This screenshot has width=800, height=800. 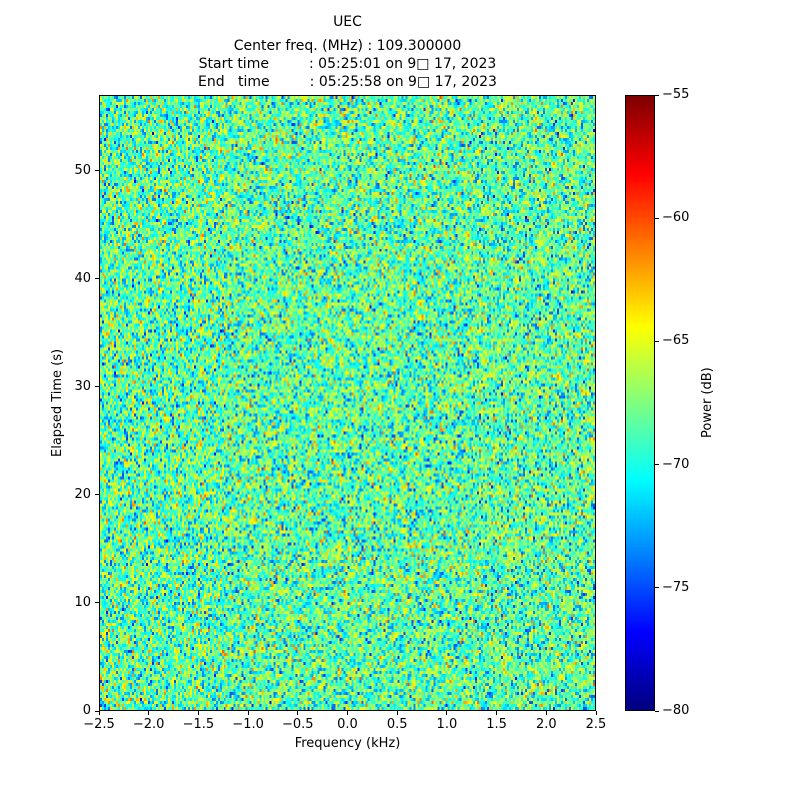 I want to click on subtitle-end-time: End time : 05:25:58 on 9□ 17, 2023, so click(x=347, y=82).